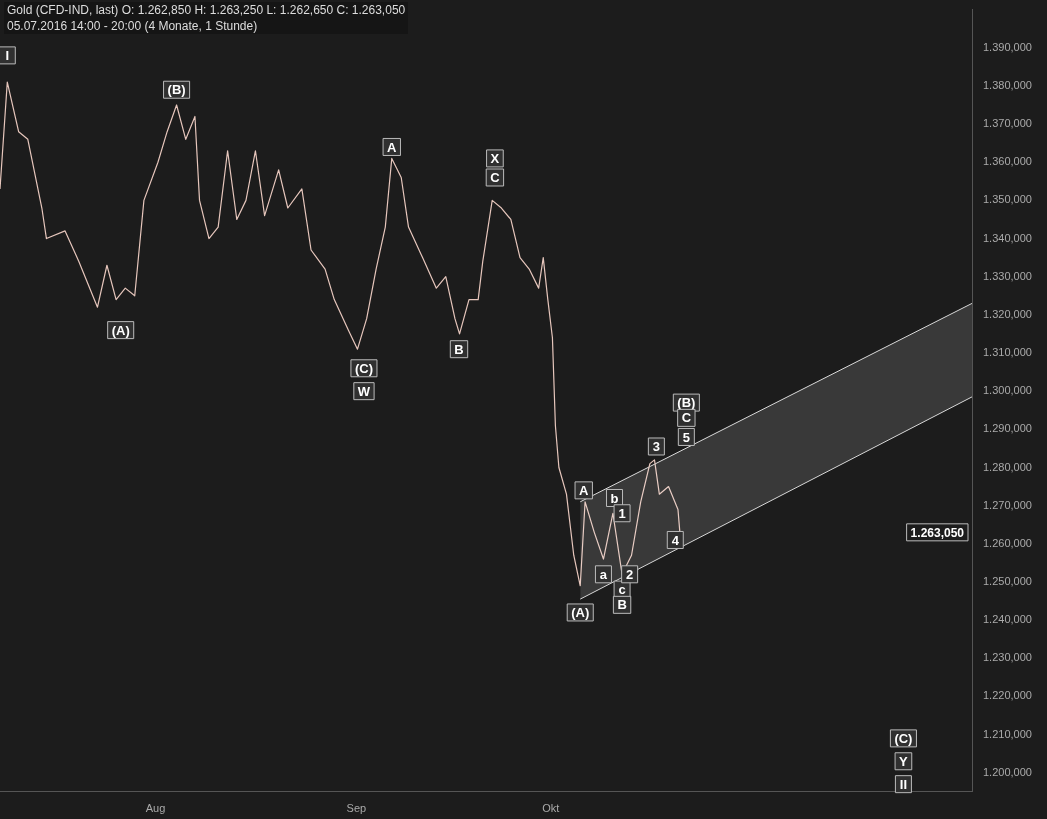 The image size is (1047, 819). I want to click on y-tick-label: 1.200,000, so click(1007, 771).